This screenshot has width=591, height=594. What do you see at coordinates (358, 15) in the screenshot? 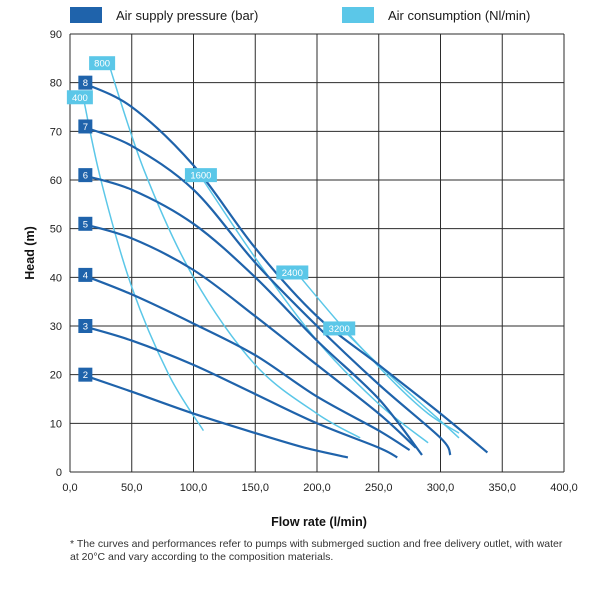
I see `legend-consumption-swatch` at bounding box center [358, 15].